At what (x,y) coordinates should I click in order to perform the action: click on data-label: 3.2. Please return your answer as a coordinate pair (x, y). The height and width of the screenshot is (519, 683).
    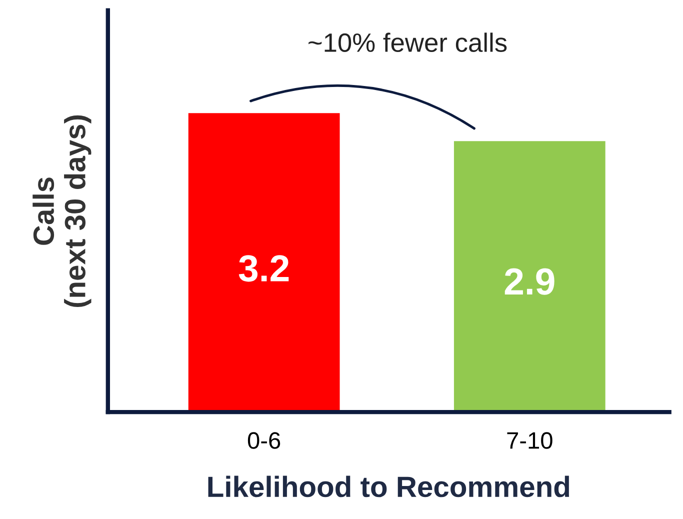
    Looking at the image, I should click on (263, 268).